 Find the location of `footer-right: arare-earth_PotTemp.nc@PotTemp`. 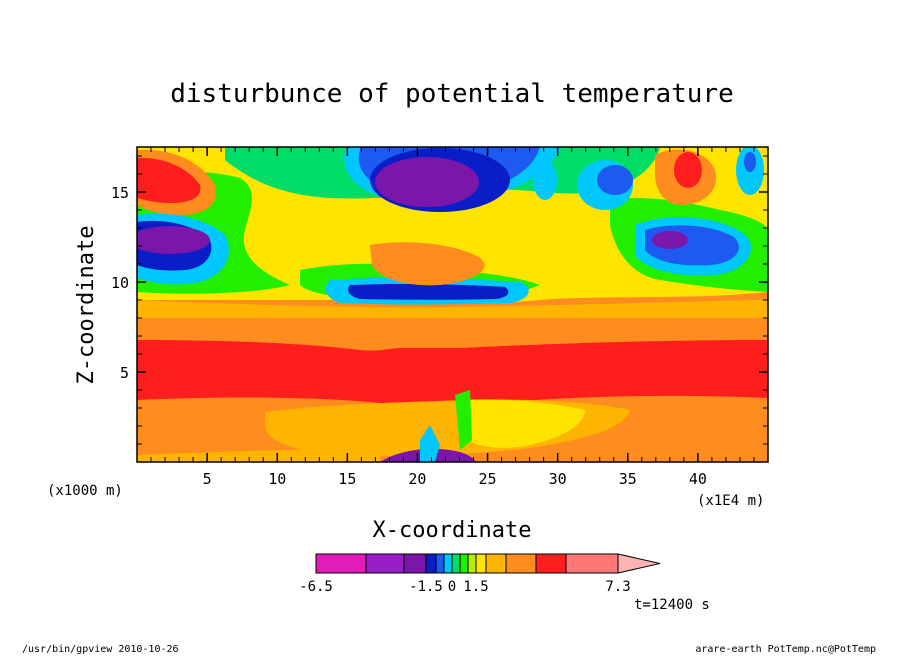

footer-right: arare-earth_PotTemp.nc@PotTemp is located at coordinates (785, 649).